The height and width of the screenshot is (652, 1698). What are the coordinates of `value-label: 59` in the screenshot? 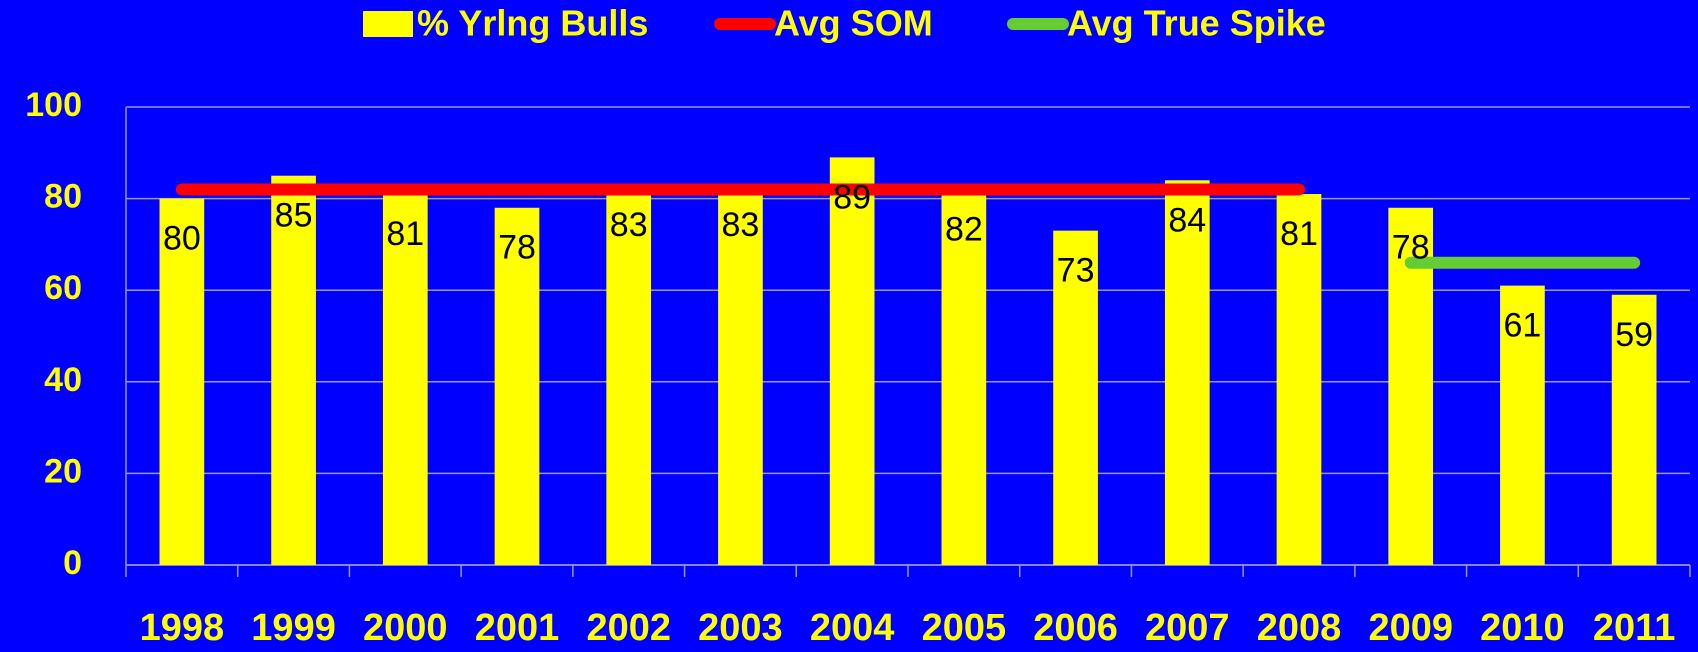 It's located at (1634, 335).